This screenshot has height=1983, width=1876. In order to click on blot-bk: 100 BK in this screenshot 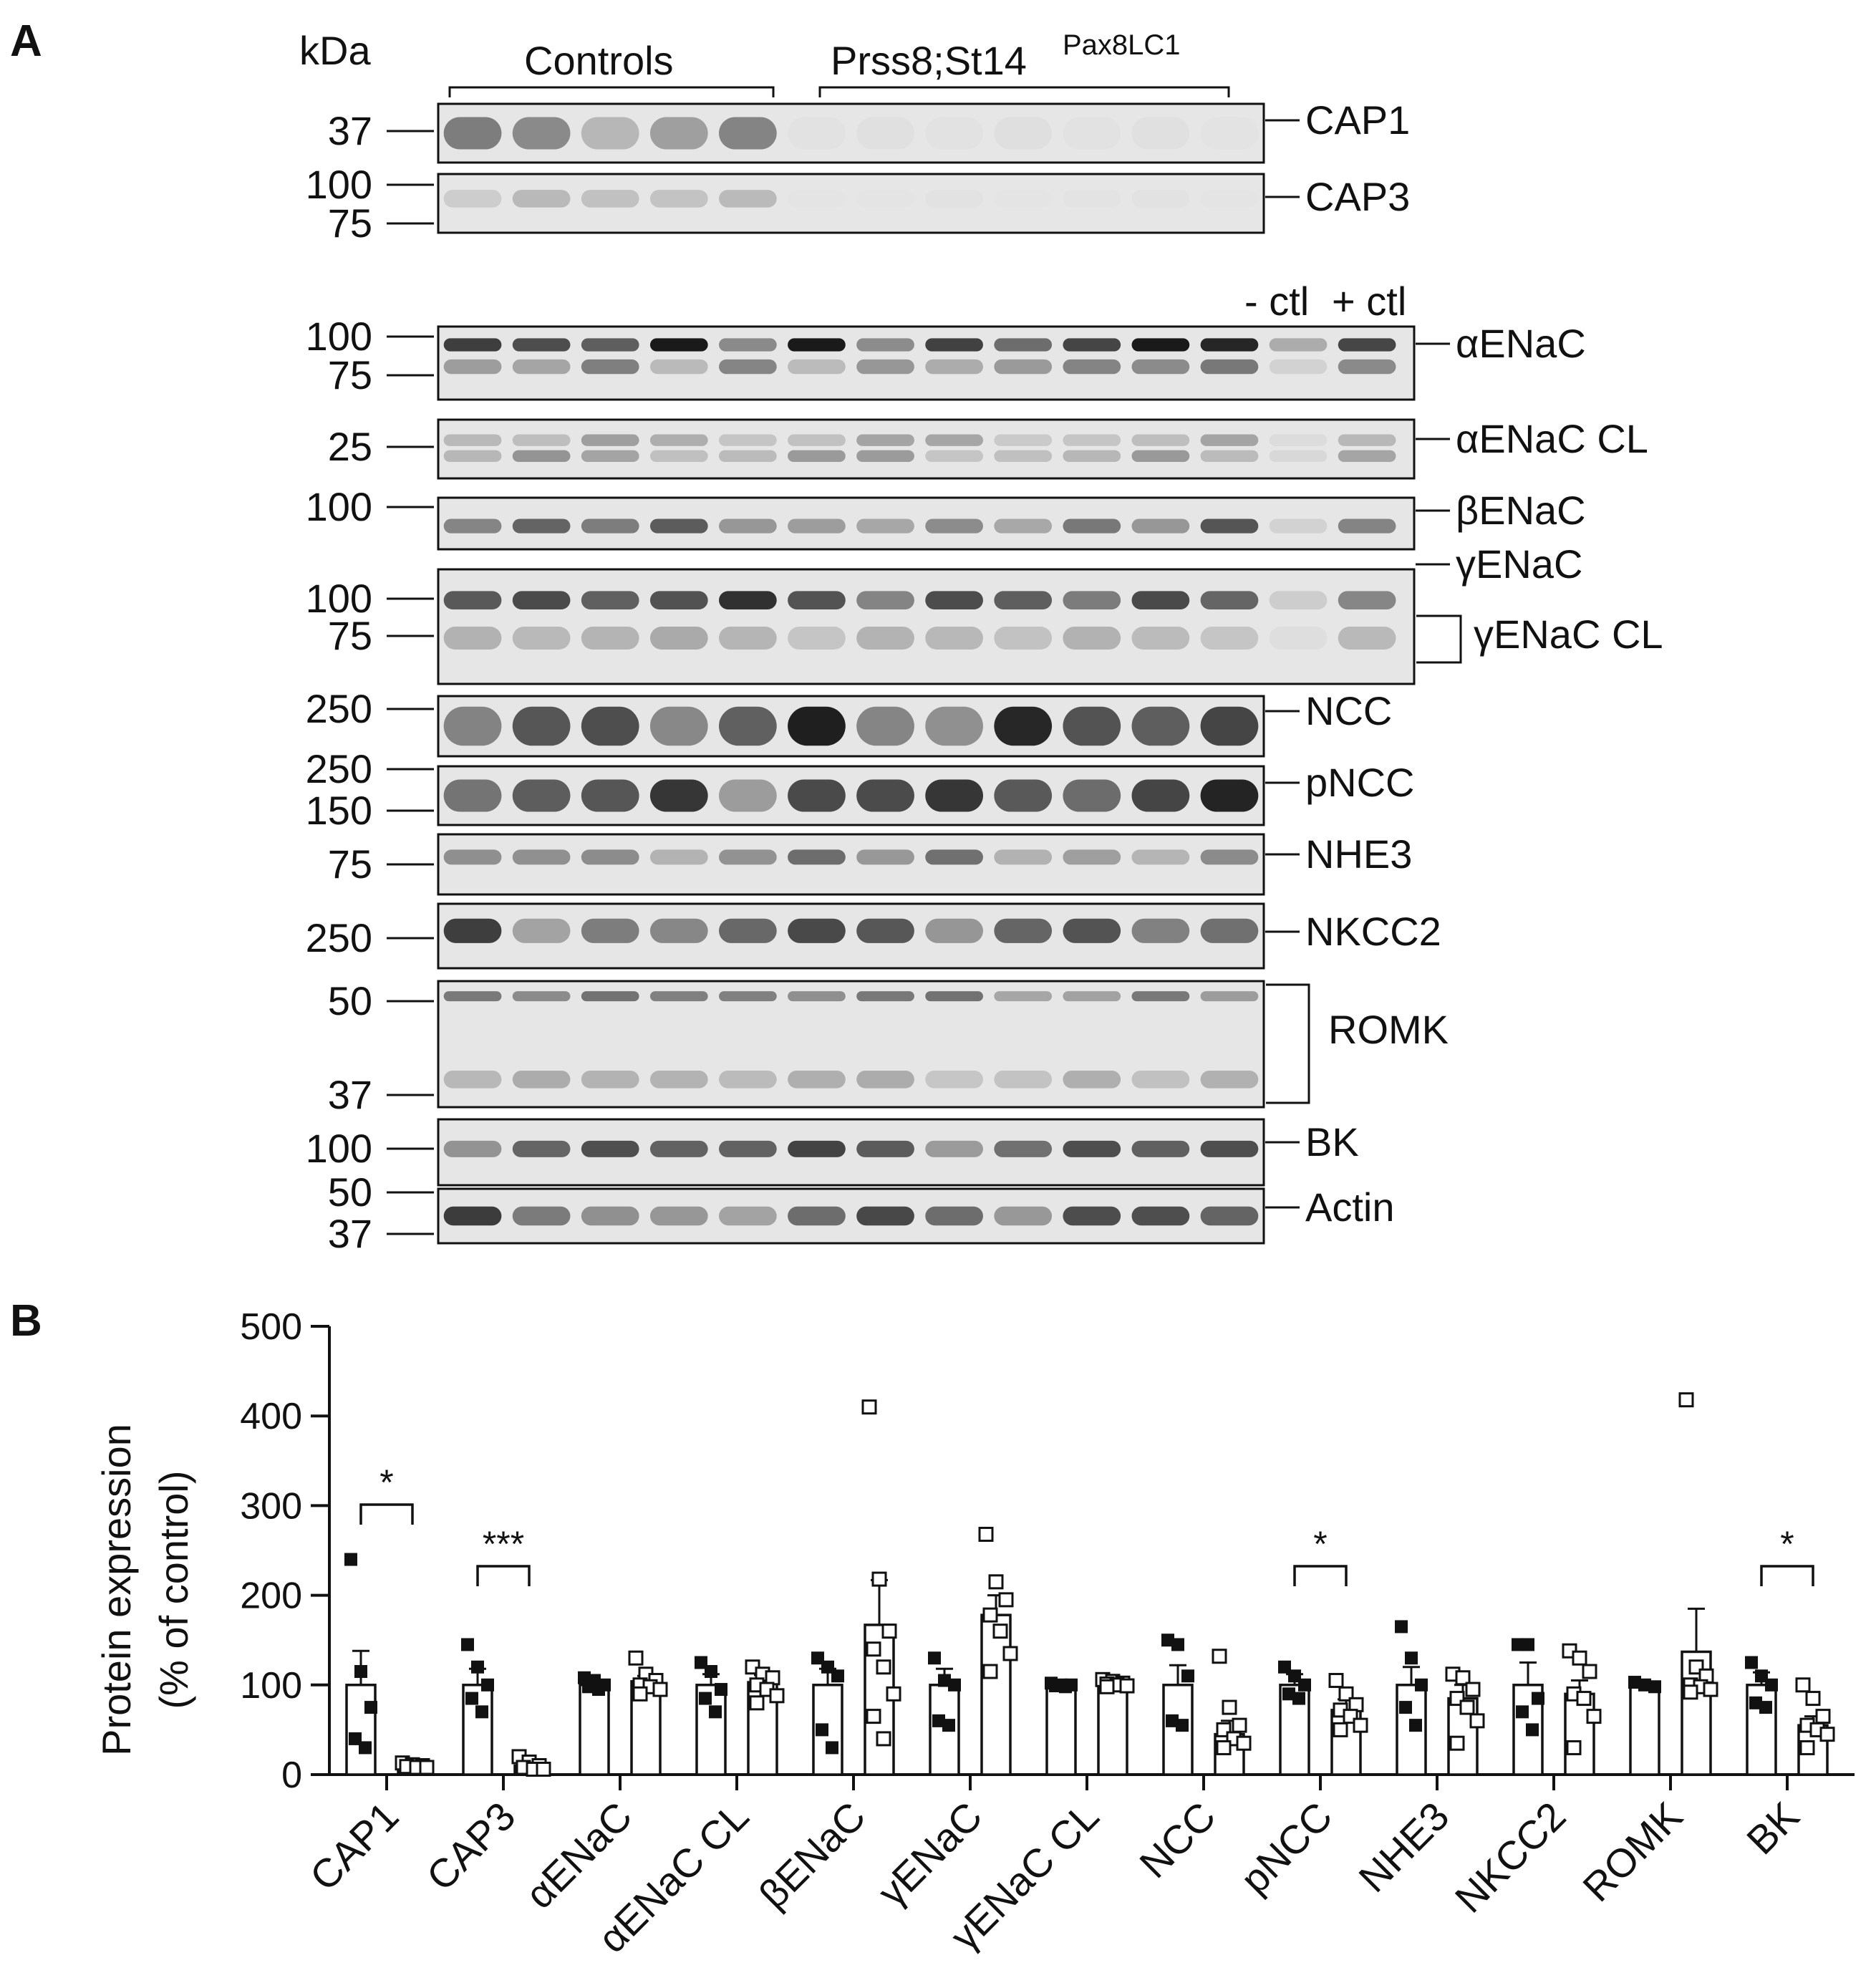, I will do `click(832, 1153)`.